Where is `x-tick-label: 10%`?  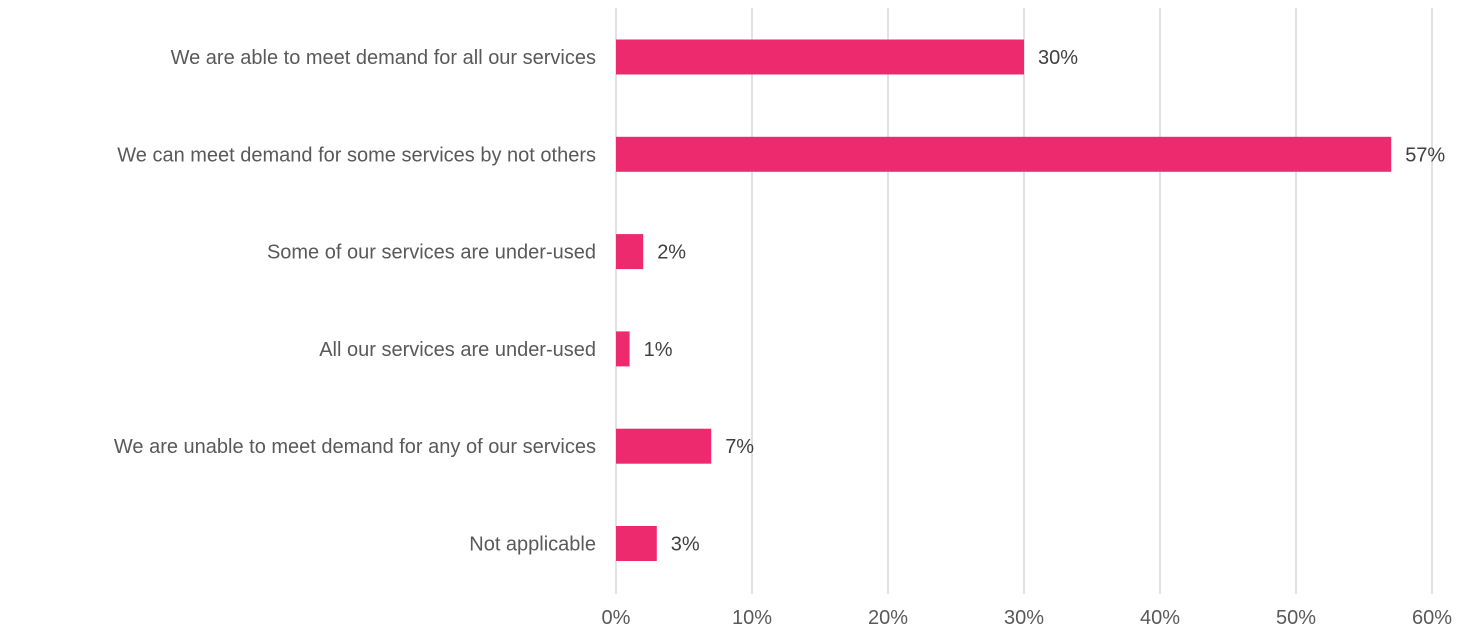 x-tick-label: 10% is located at coordinates (752, 618).